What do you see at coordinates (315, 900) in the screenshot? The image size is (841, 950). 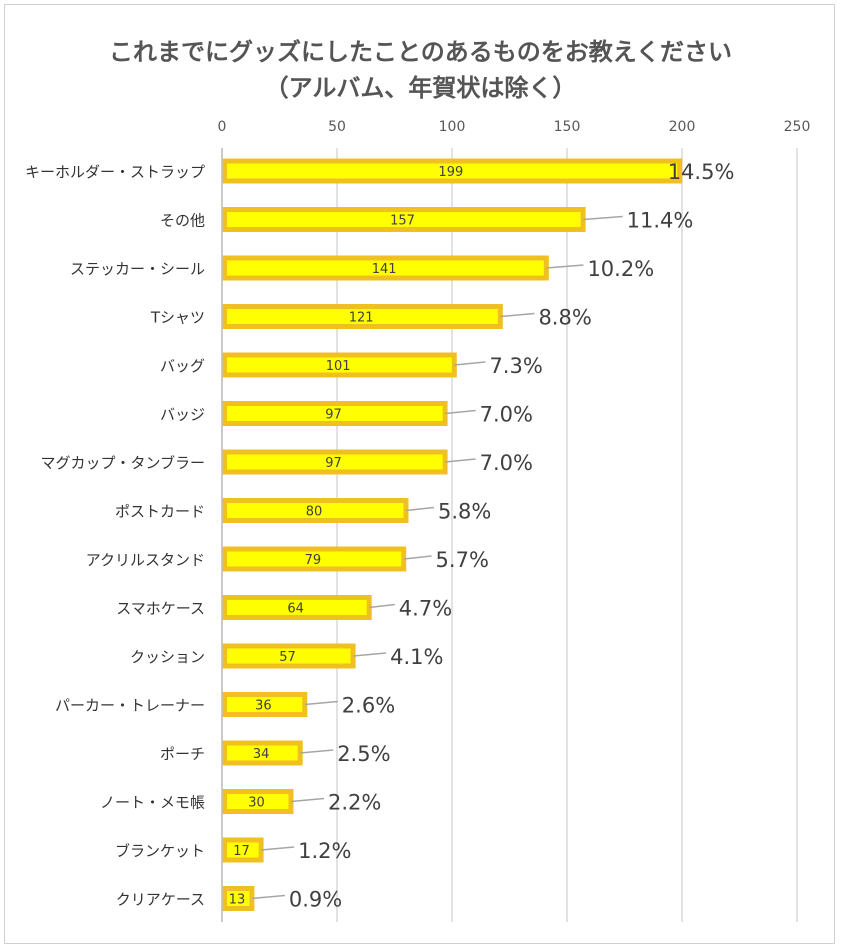 I see `percent-label: 0.9%` at bounding box center [315, 900].